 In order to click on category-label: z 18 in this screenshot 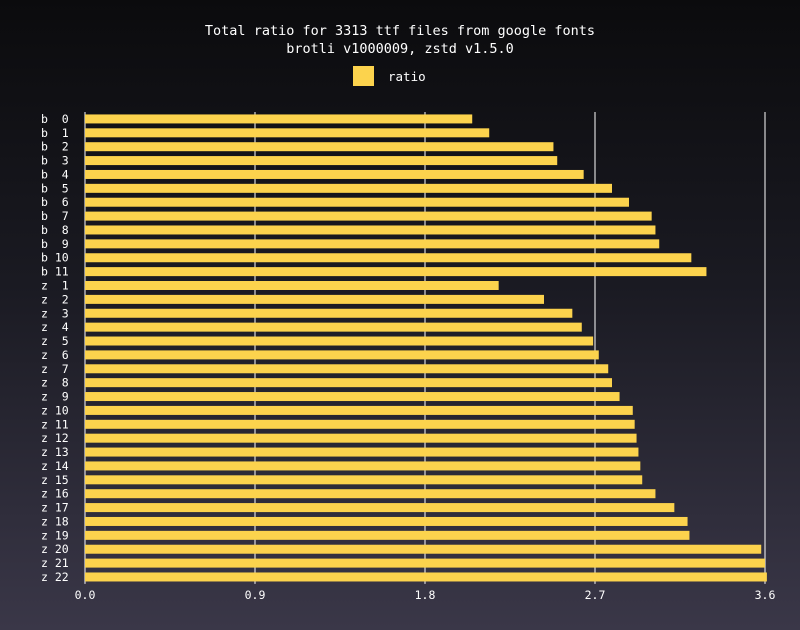, I will do `click(55, 521)`.